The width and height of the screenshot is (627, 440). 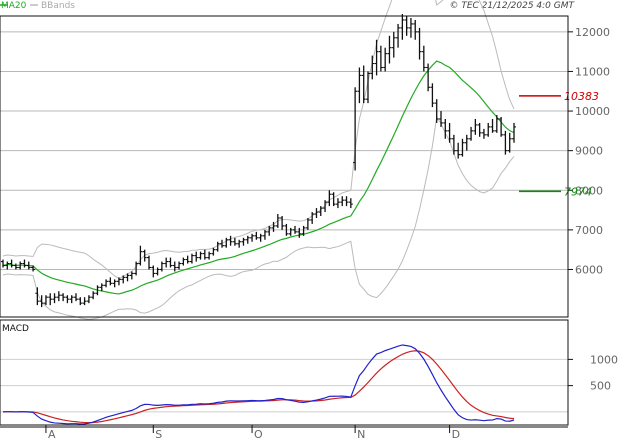 What do you see at coordinates (592, 111) in the screenshot?
I see `price-tick-label: 10000` at bounding box center [592, 111].